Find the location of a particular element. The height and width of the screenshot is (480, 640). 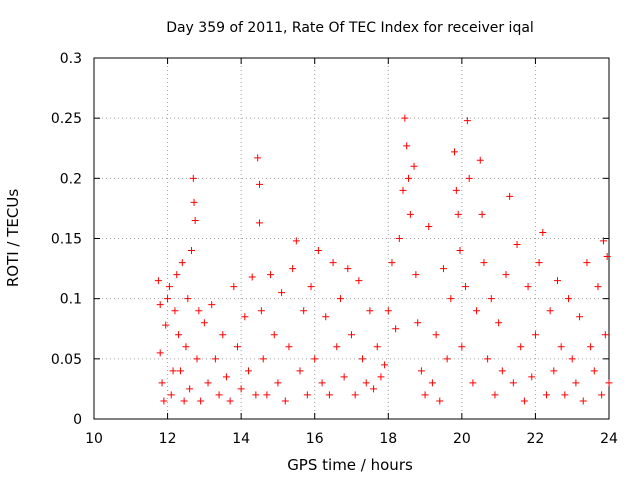

y-tick-label: 0.25 is located at coordinates (66, 119).